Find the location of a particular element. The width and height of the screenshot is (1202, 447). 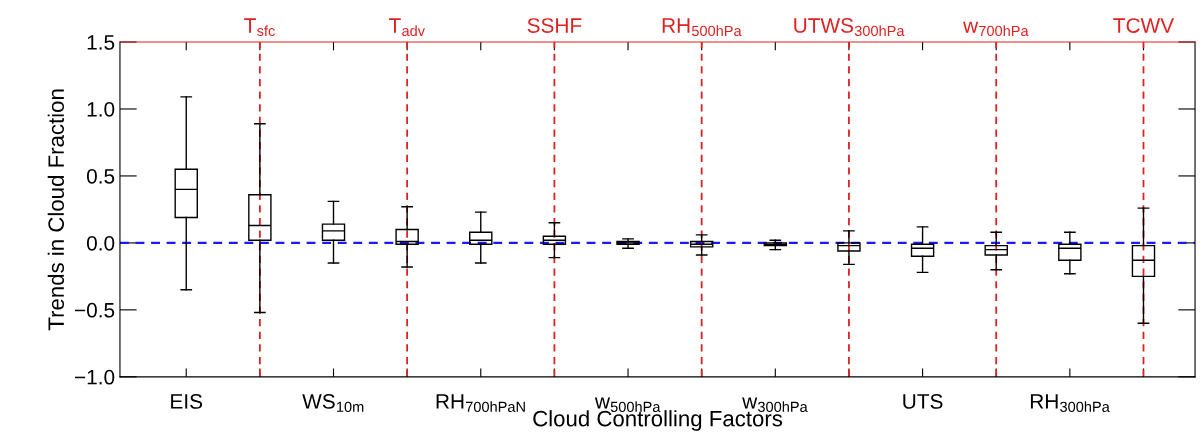

x-tick-label: UTWS$_{300hPa}$ is located at coordinates (849, 27).